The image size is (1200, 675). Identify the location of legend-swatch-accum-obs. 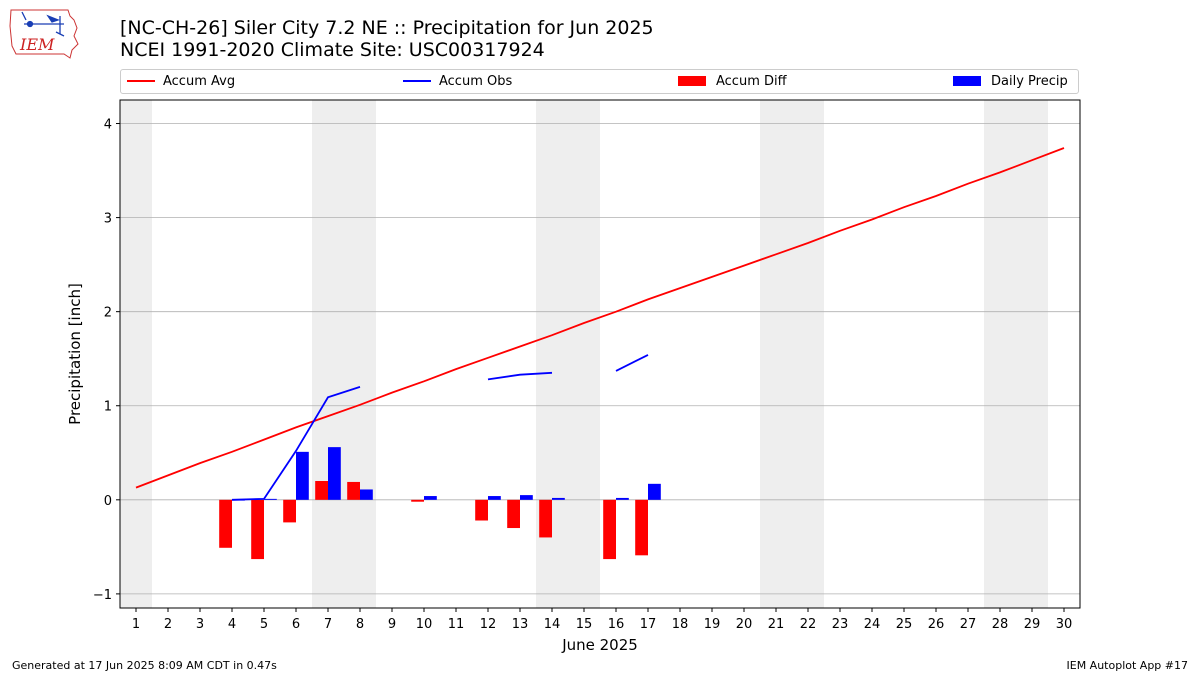
(417, 81).